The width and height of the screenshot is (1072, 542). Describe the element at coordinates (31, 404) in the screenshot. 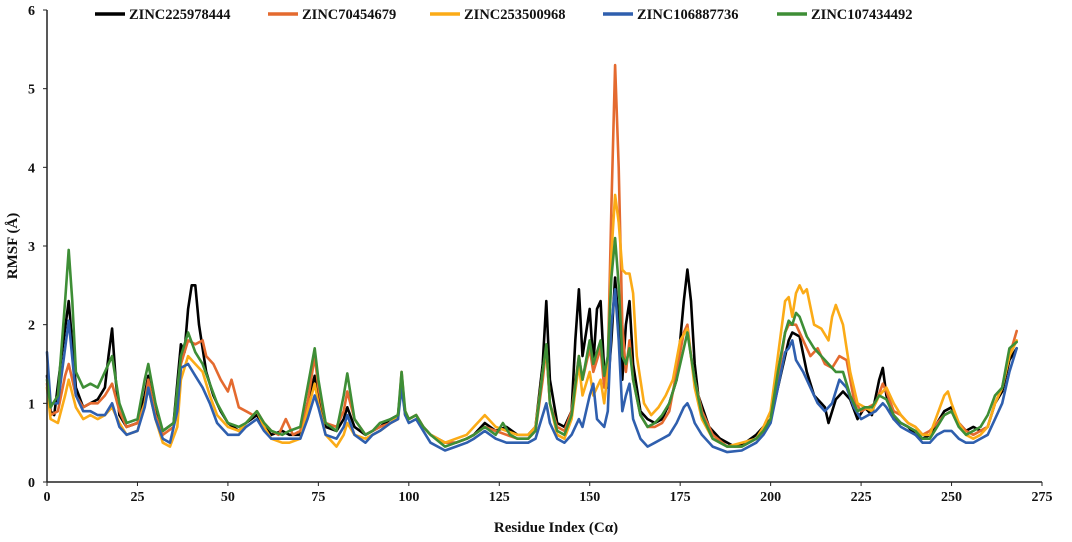

I see `y-tick-label: 1` at that location.